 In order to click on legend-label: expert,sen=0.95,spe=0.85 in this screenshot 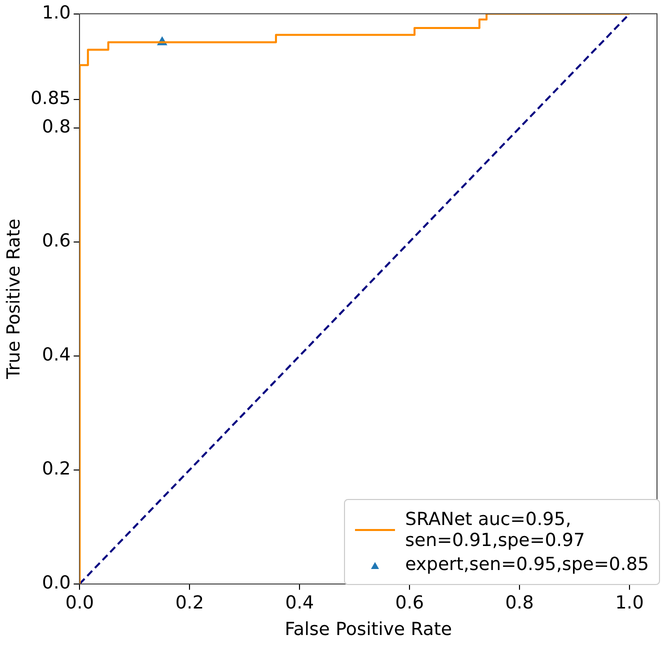, I will do `click(527, 564)`.